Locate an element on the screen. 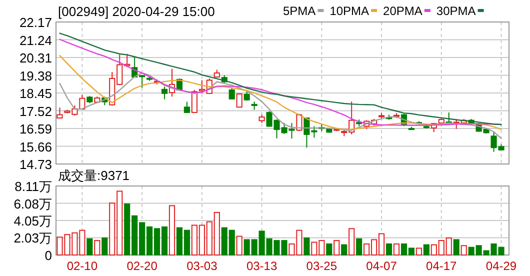 The height and width of the screenshot is (276, 530). y-tick-label: 4.05万 is located at coordinates (33, 221).